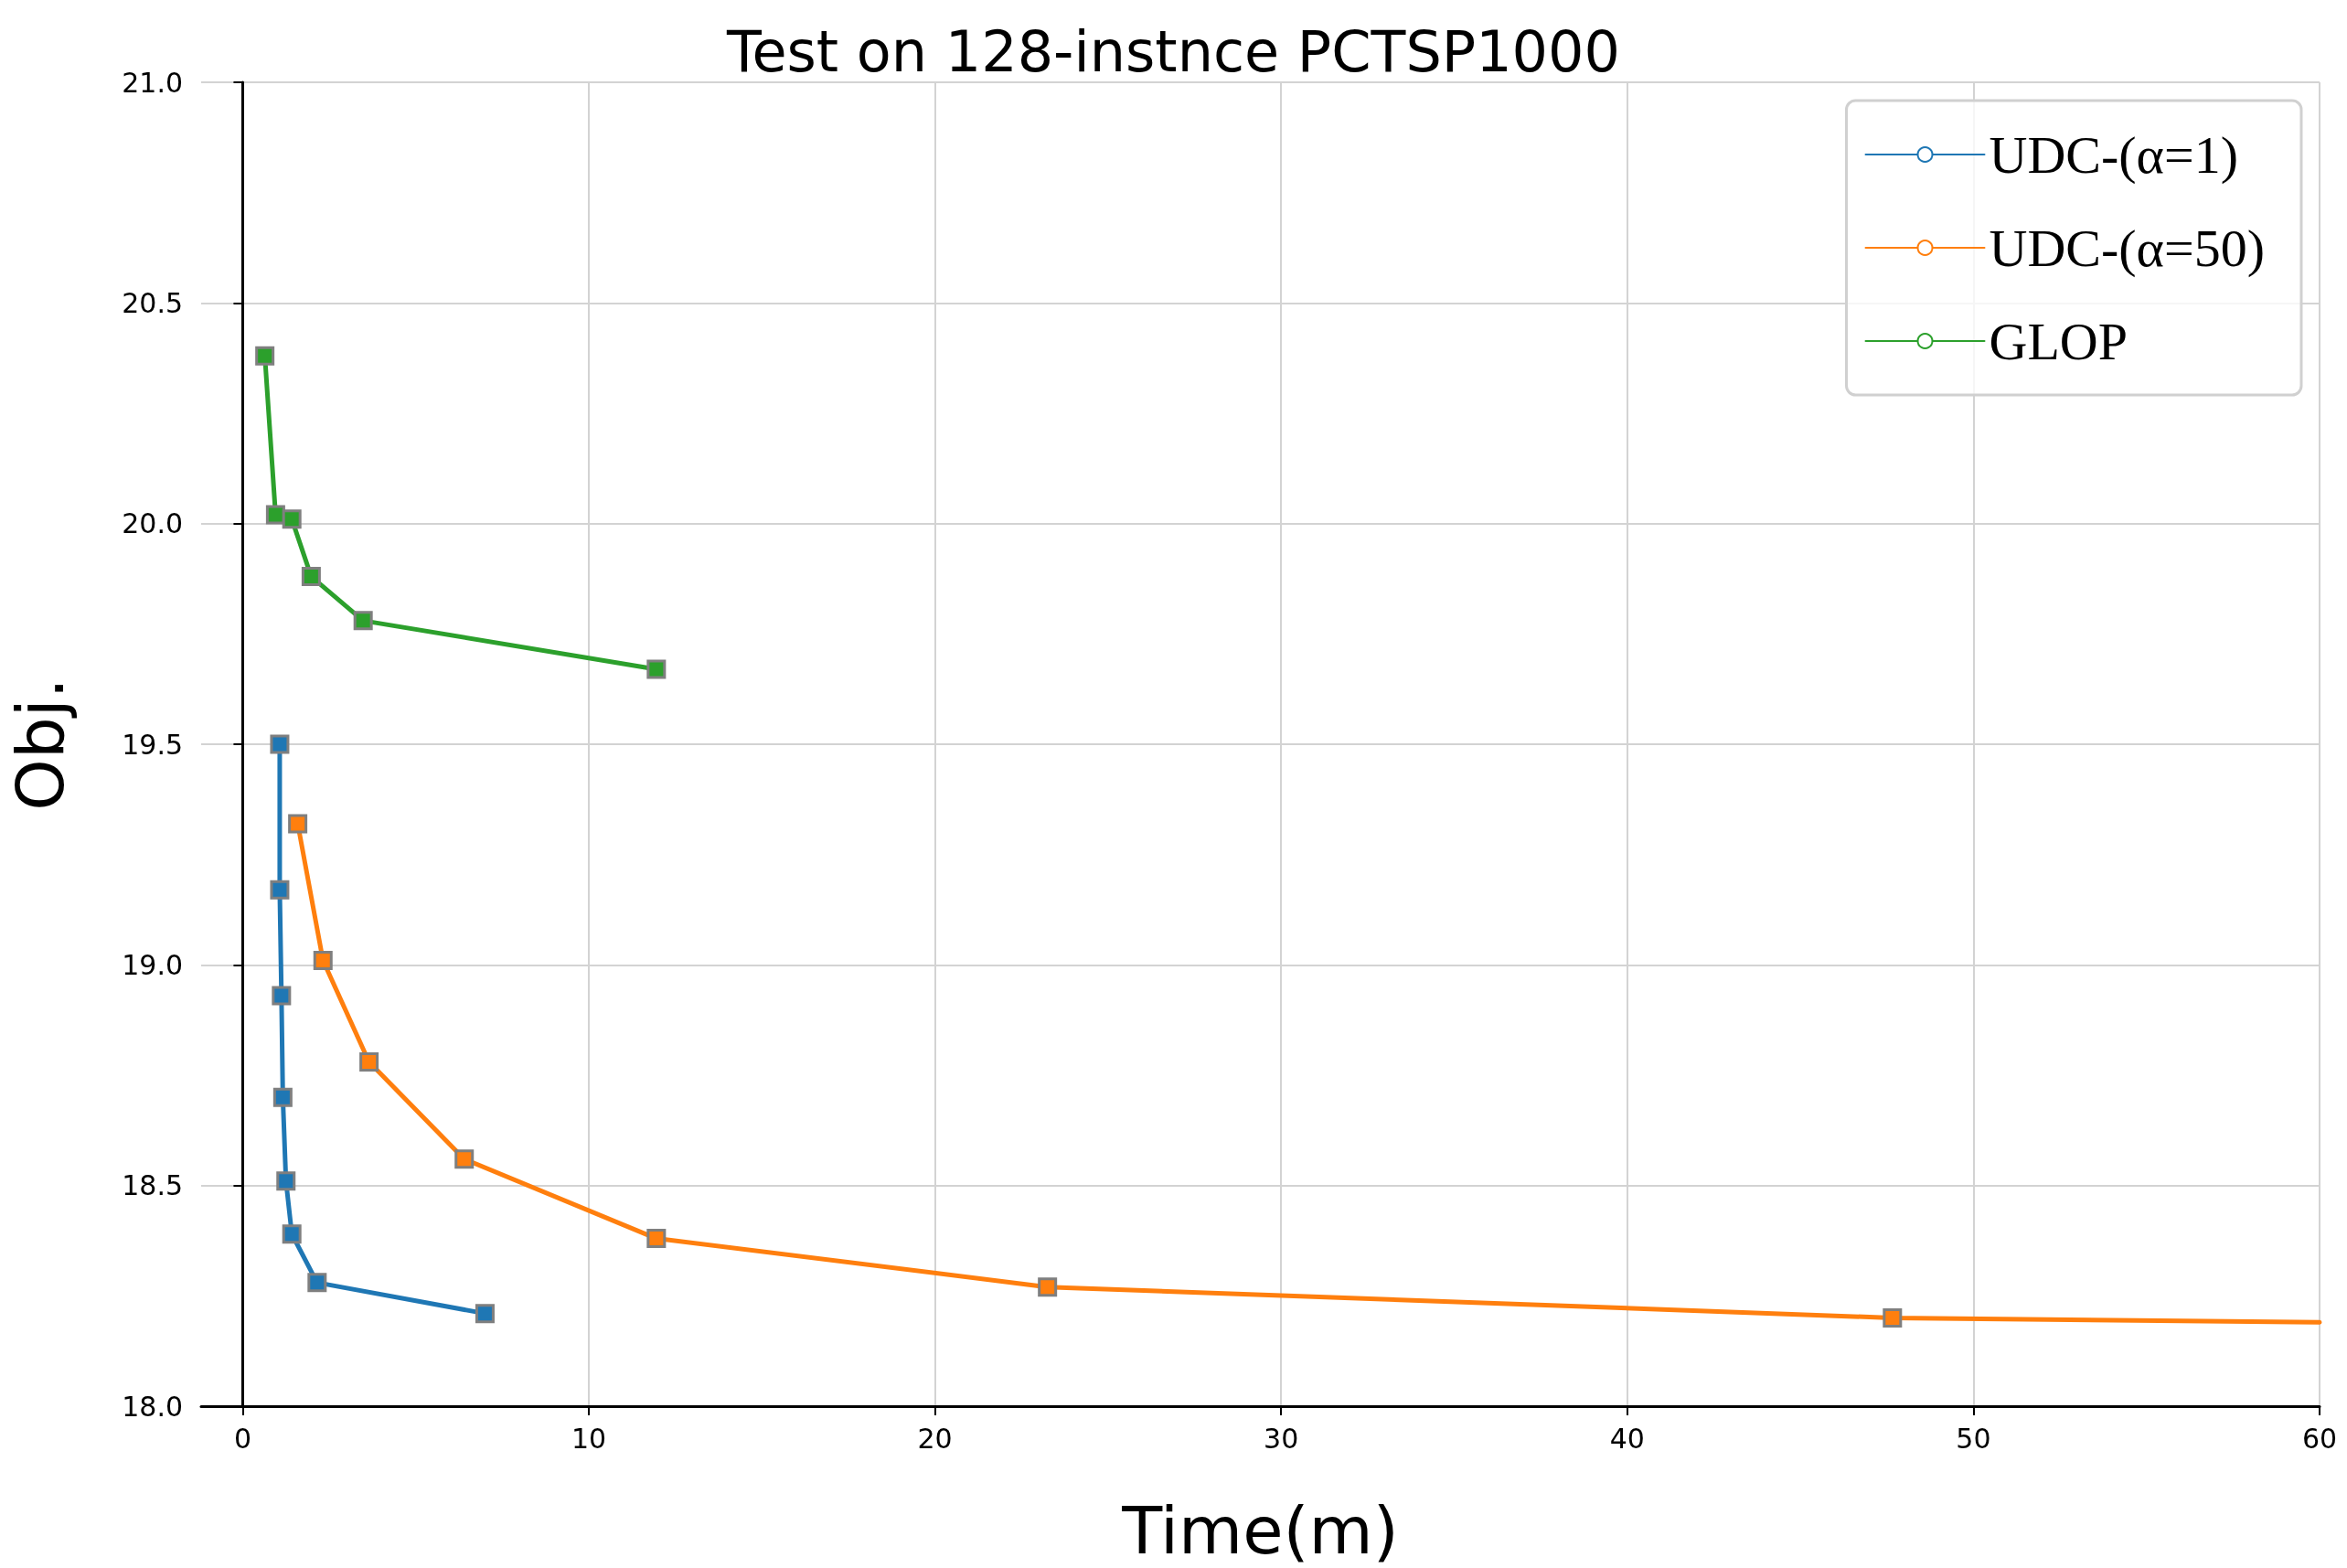 This screenshot has height=1568, width=2347. Describe the element at coordinates (40, 744) in the screenshot. I see `y-axis-title: Obj.` at that location.